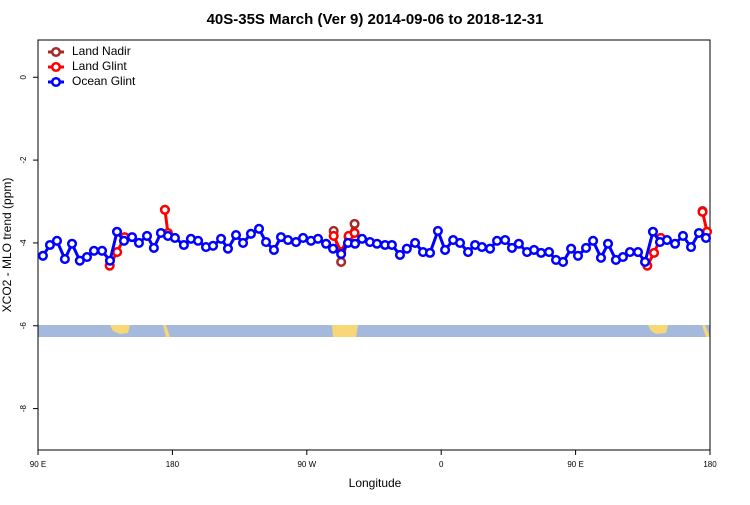 This screenshot has width=750, height=505. Describe the element at coordinates (99, 66) in the screenshot. I see `legend-label: Land Glint` at that location.